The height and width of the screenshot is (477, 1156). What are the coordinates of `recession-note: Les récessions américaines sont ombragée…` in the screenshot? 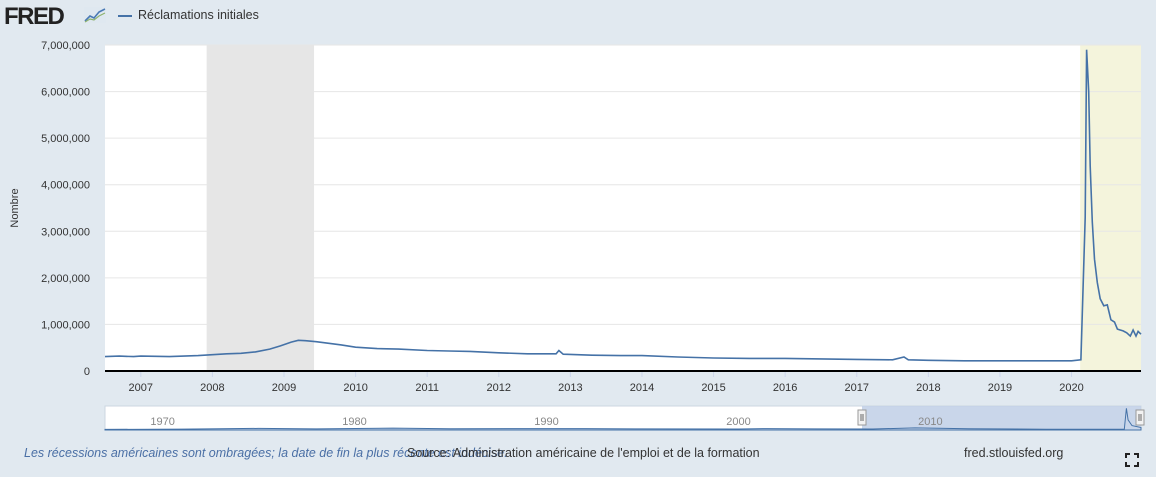 It's located at (266, 453).